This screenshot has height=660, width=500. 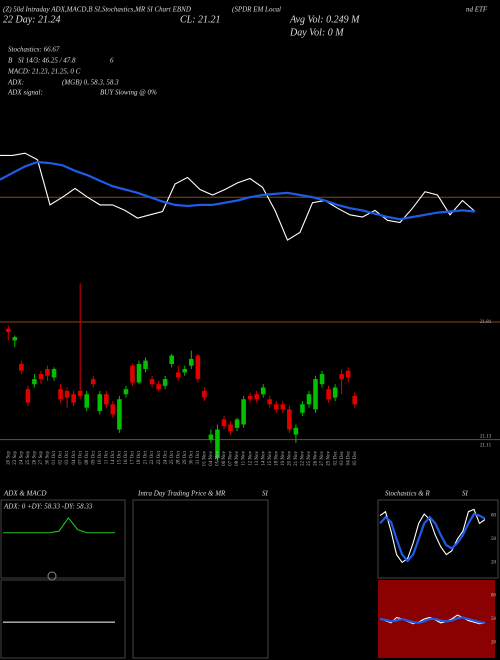 I want to click on x-tick-label: 05 Dec, so click(x=355, y=457).